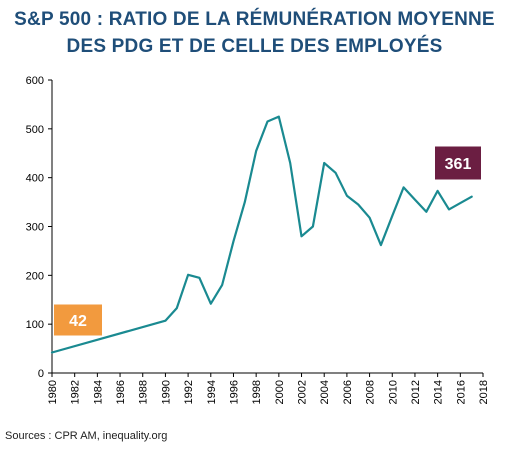 The height and width of the screenshot is (452, 509). What do you see at coordinates (461, 392) in the screenshot?
I see `x-tick-label: 2016` at bounding box center [461, 392].